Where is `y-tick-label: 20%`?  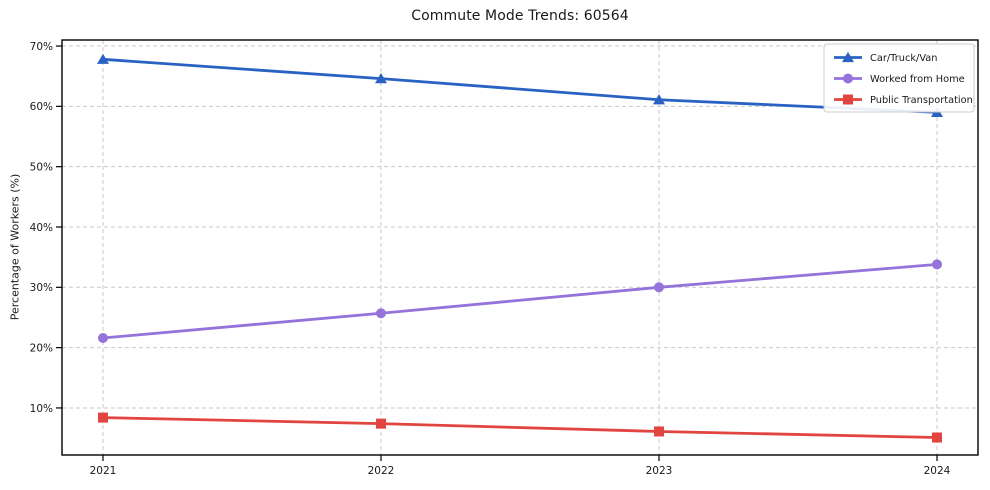
y-tick-label: 20% is located at coordinates (41, 348).